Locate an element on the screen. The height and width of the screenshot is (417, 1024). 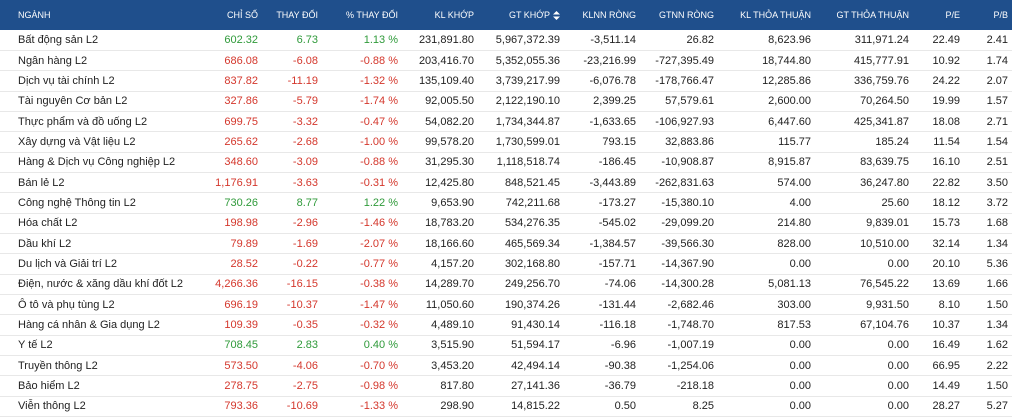
cell-value: 28.27 is located at coordinates (946, 406).